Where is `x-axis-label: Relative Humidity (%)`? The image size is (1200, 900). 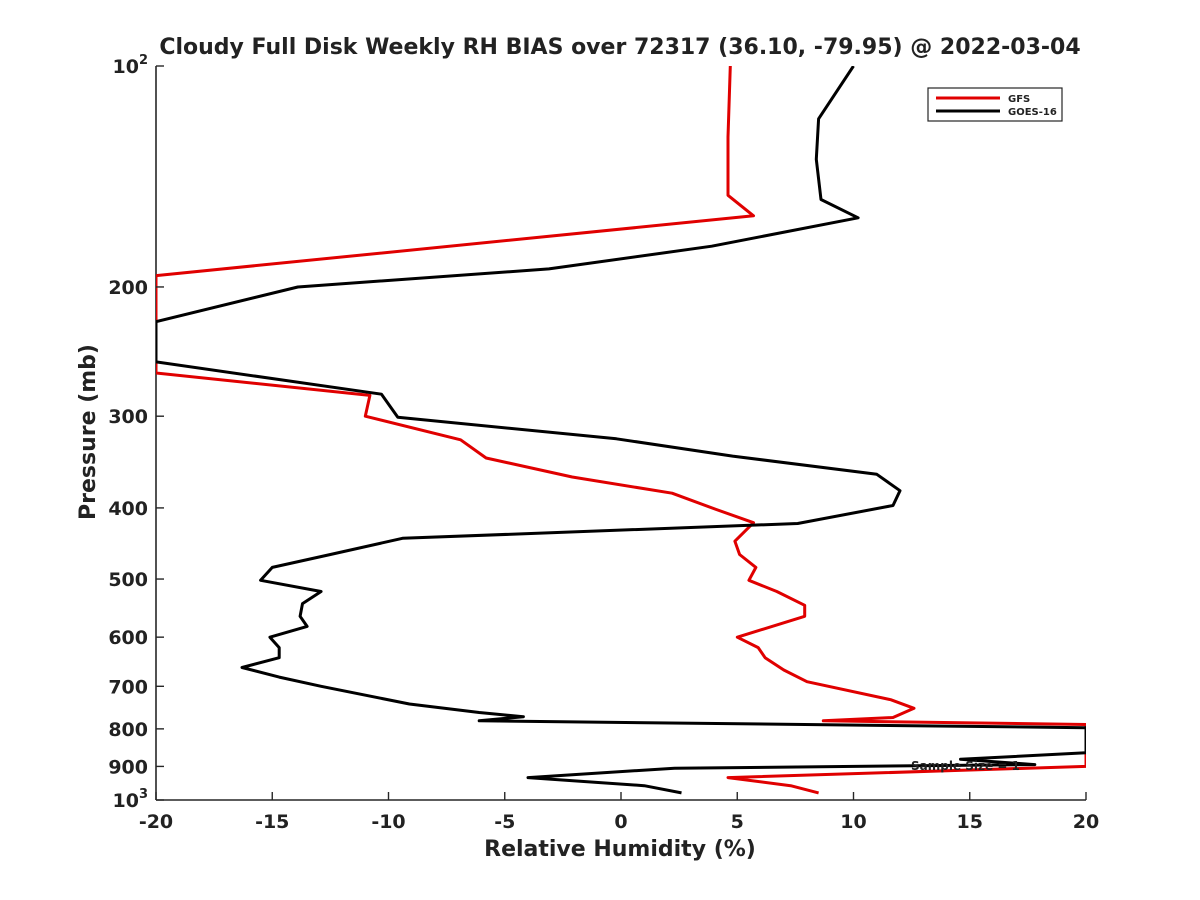
x-axis-label: Relative Humidity (%) is located at coordinates (620, 849).